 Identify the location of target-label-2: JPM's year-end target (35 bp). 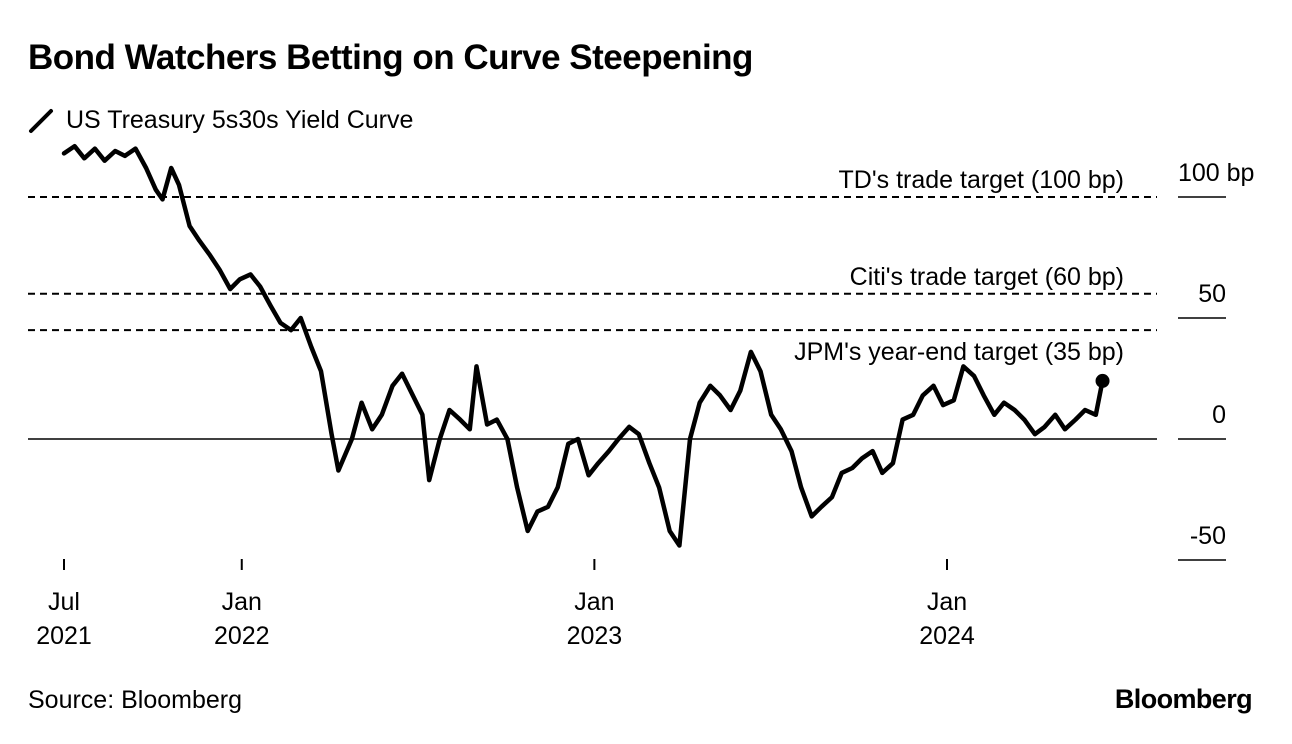
(959, 352).